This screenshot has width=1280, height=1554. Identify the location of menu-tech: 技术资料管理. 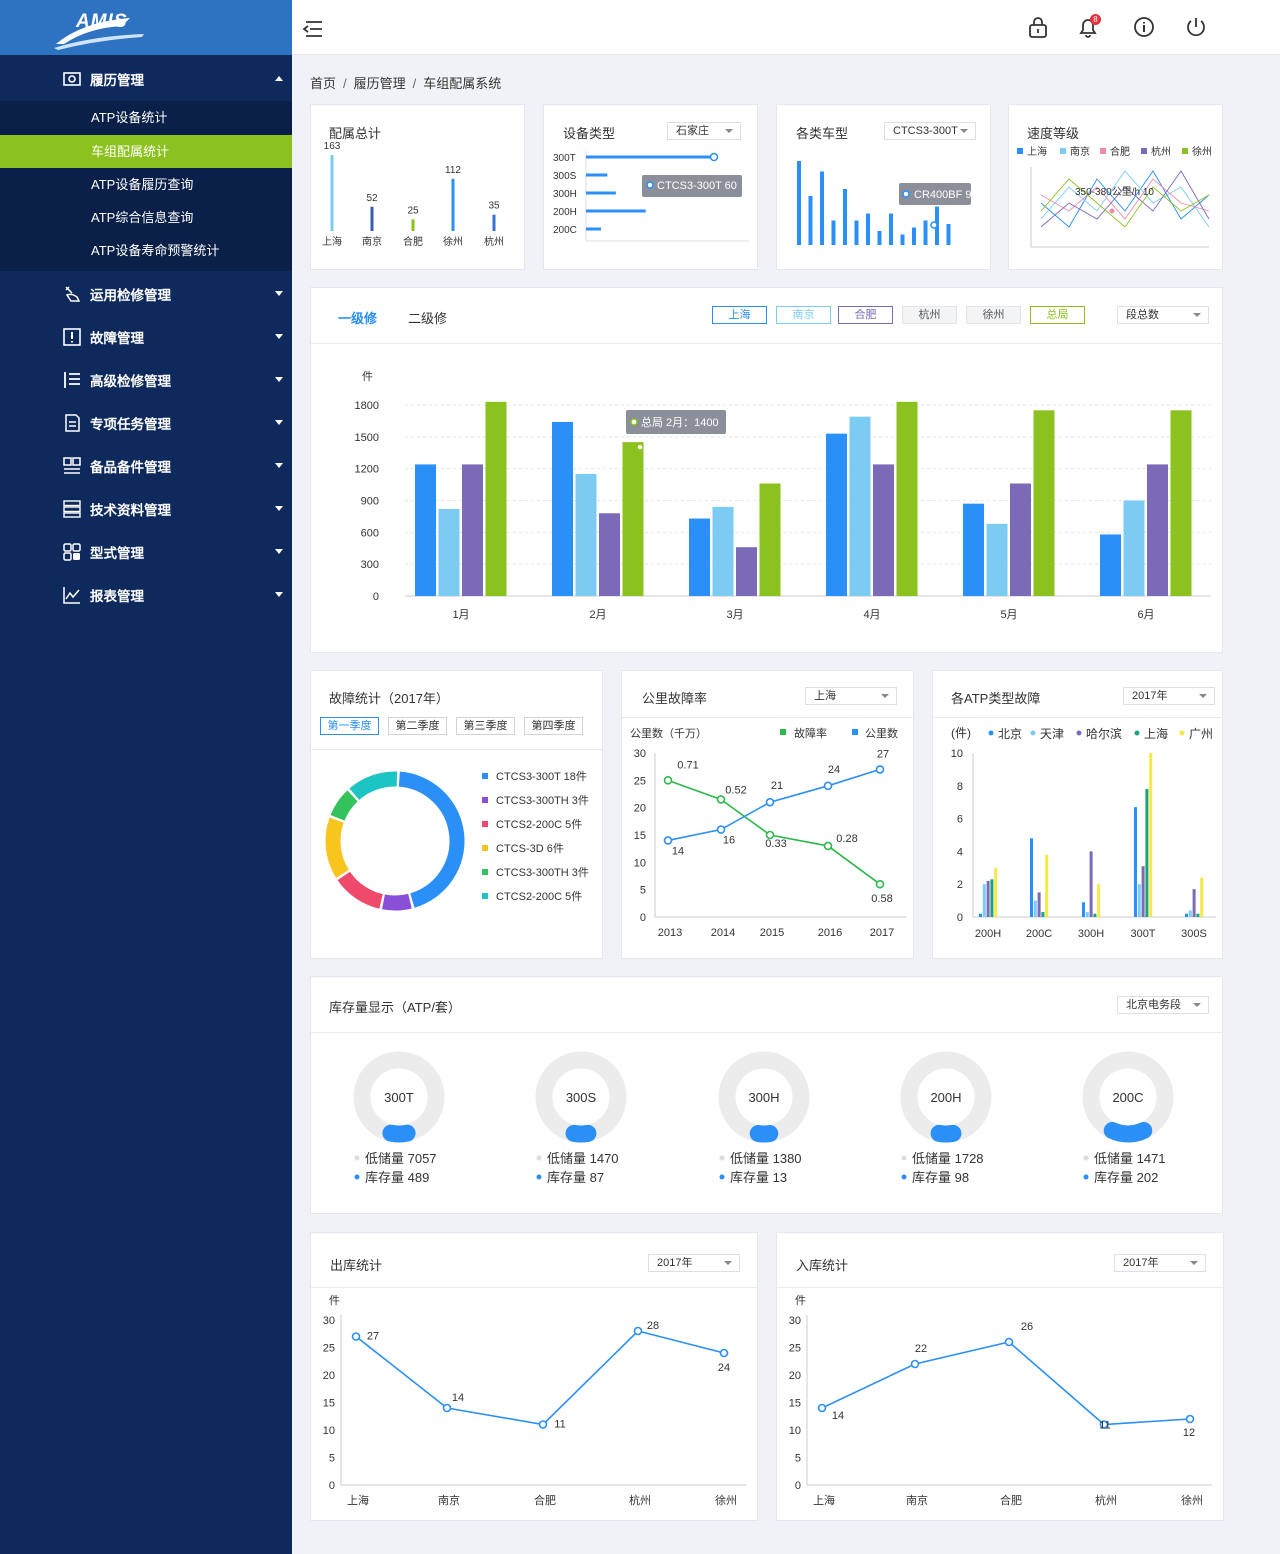
(146, 508).